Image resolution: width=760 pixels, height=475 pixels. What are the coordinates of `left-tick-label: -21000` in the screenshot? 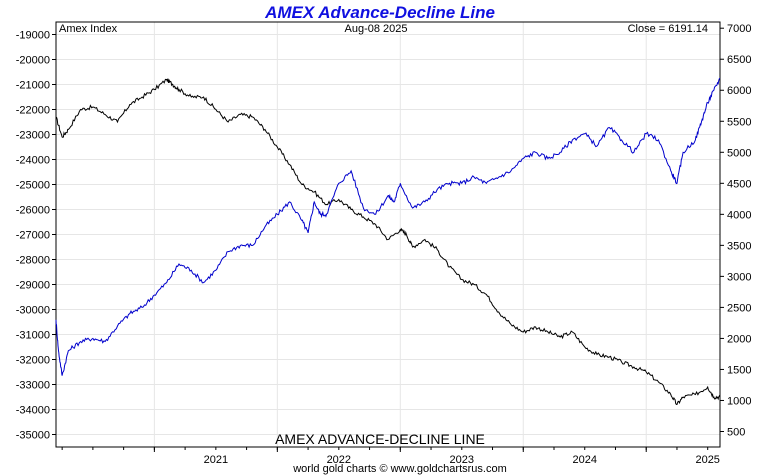 It's located at (33, 86).